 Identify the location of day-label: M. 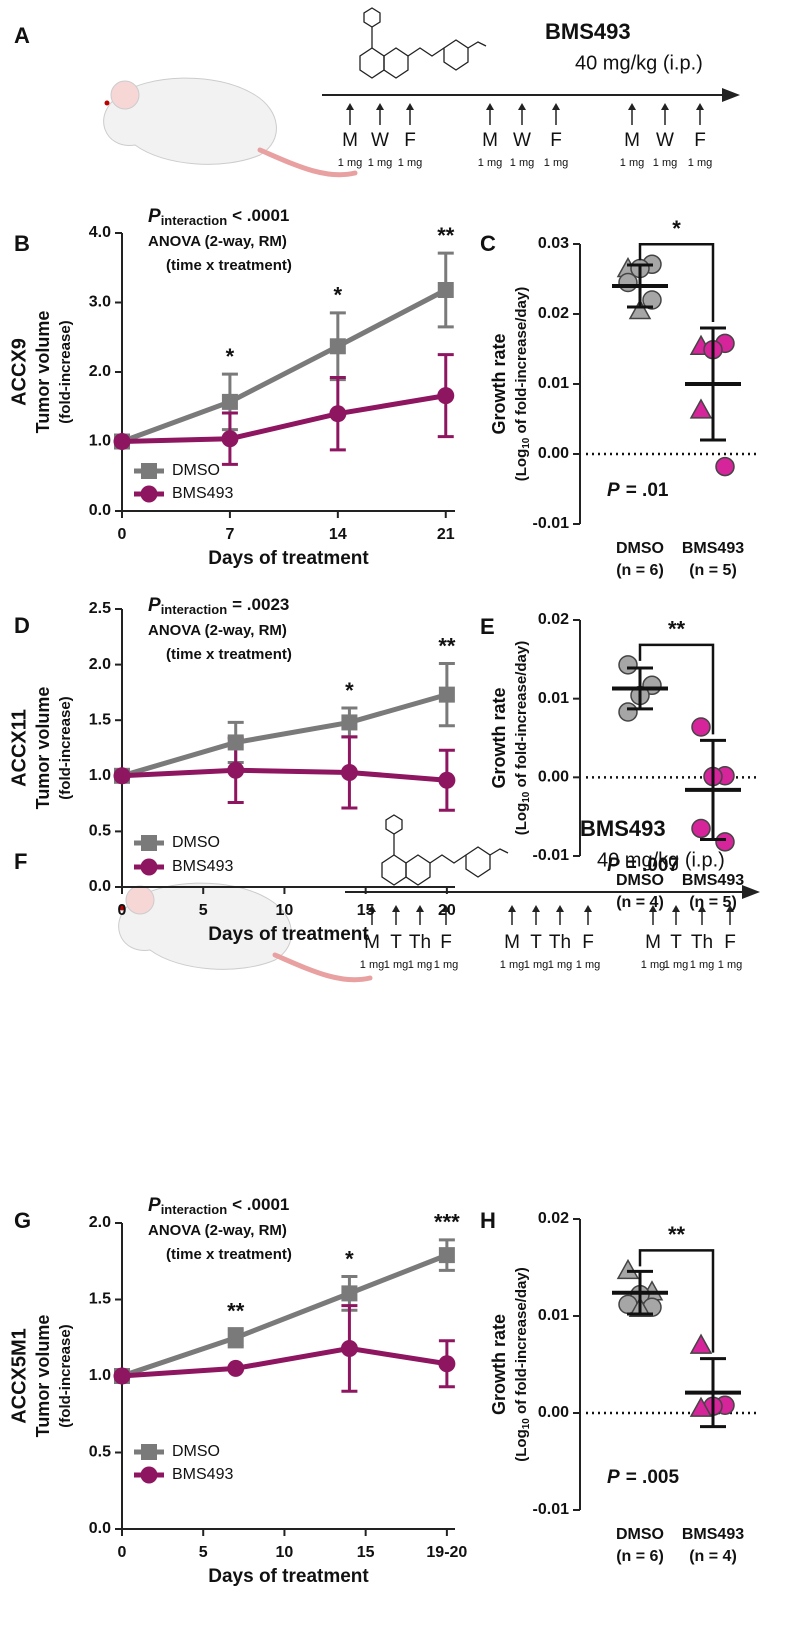
(490, 140).